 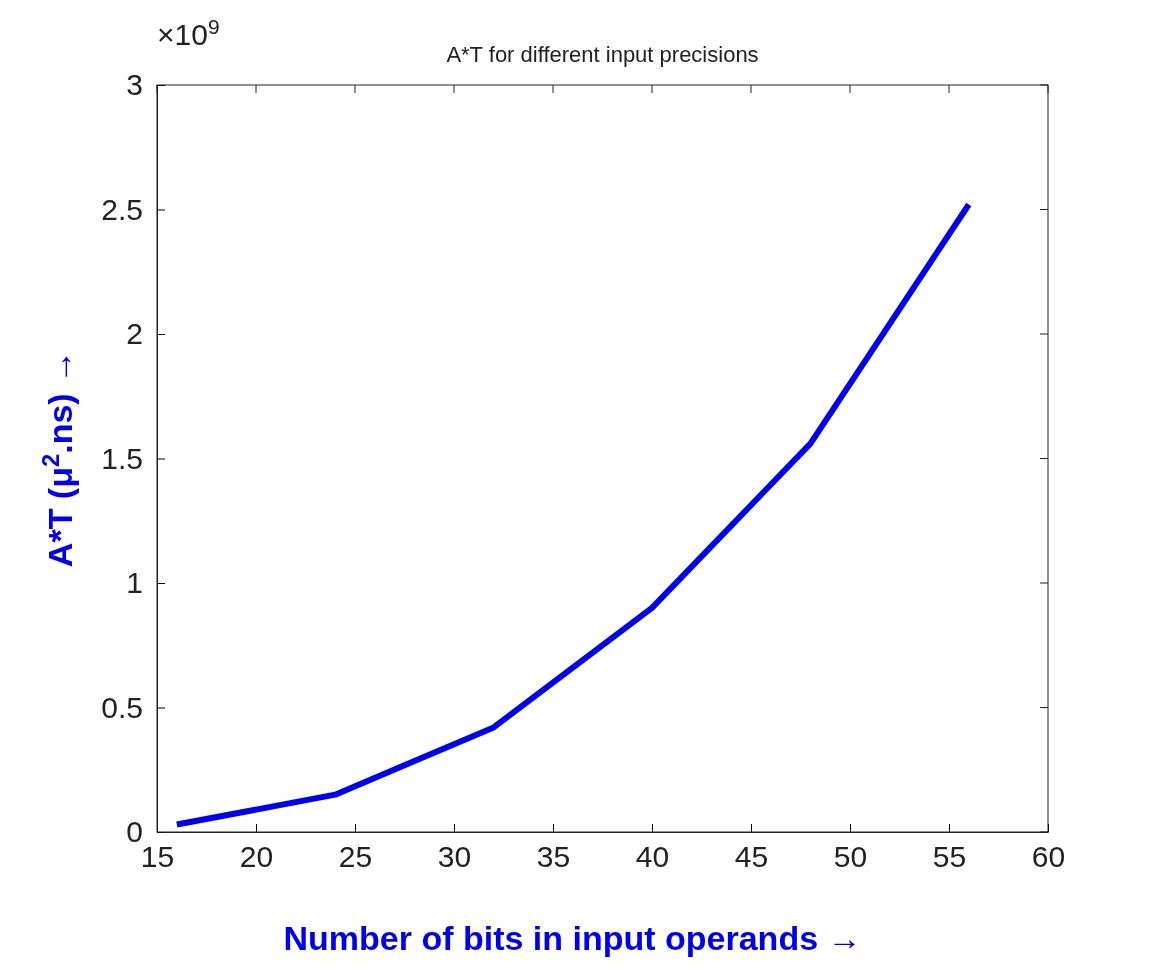 What do you see at coordinates (454, 857) in the screenshot?
I see `x-tick-label: 30` at bounding box center [454, 857].